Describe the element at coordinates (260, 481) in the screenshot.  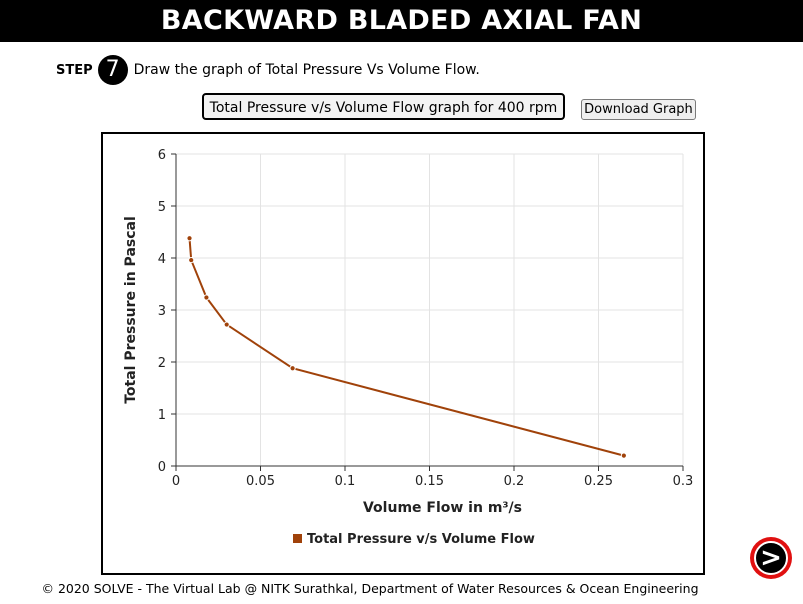
I see `x-tick-label: 0.05` at that location.